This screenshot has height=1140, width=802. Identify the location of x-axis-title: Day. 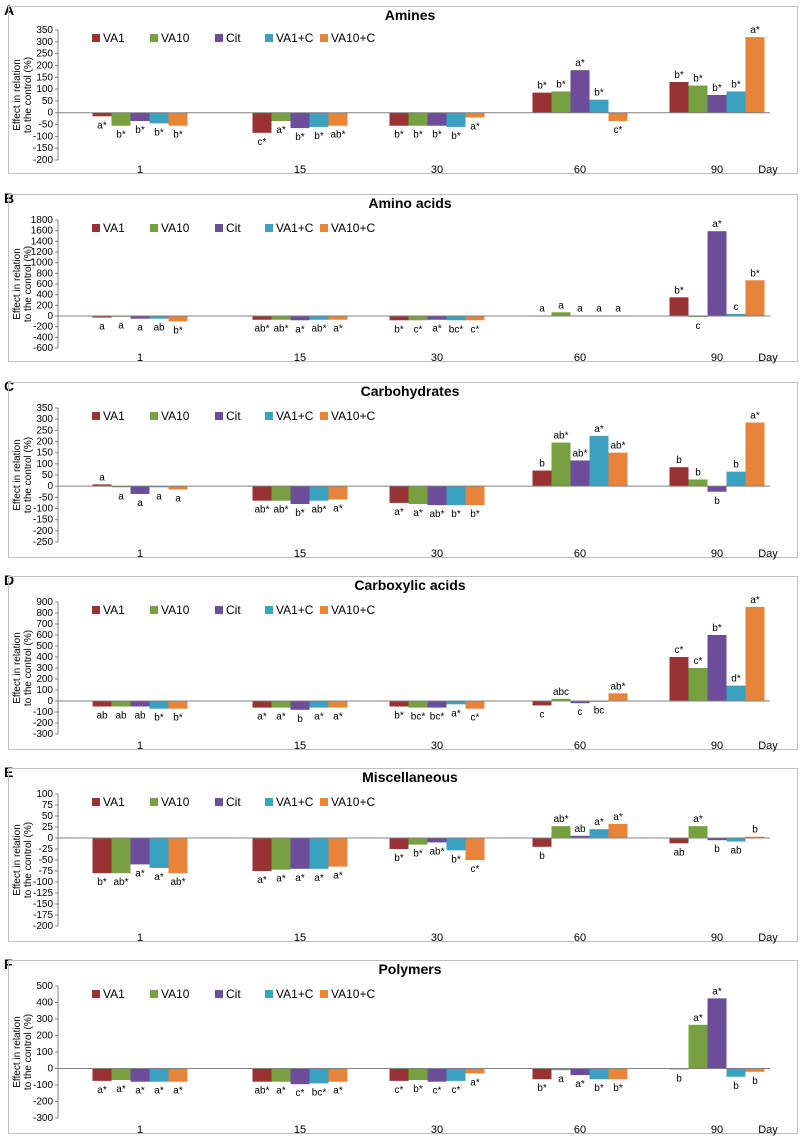
(768, 170).